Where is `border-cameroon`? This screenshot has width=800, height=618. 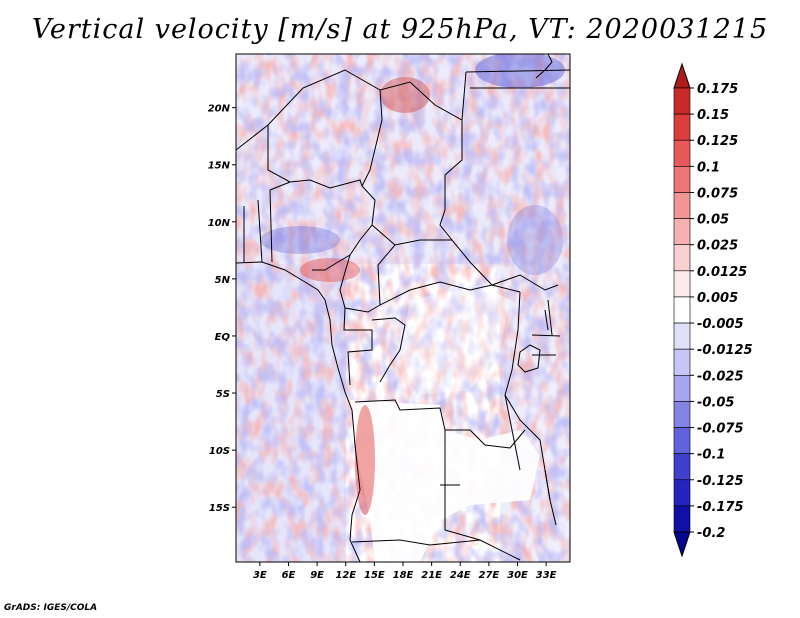 border-cameroon is located at coordinates (360, 283).